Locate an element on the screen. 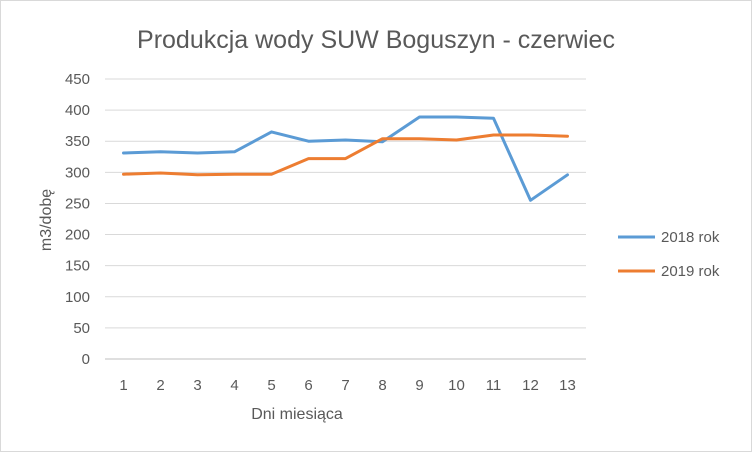 The height and width of the screenshot is (452, 752). x-tick-label: 5 is located at coordinates (271, 385).